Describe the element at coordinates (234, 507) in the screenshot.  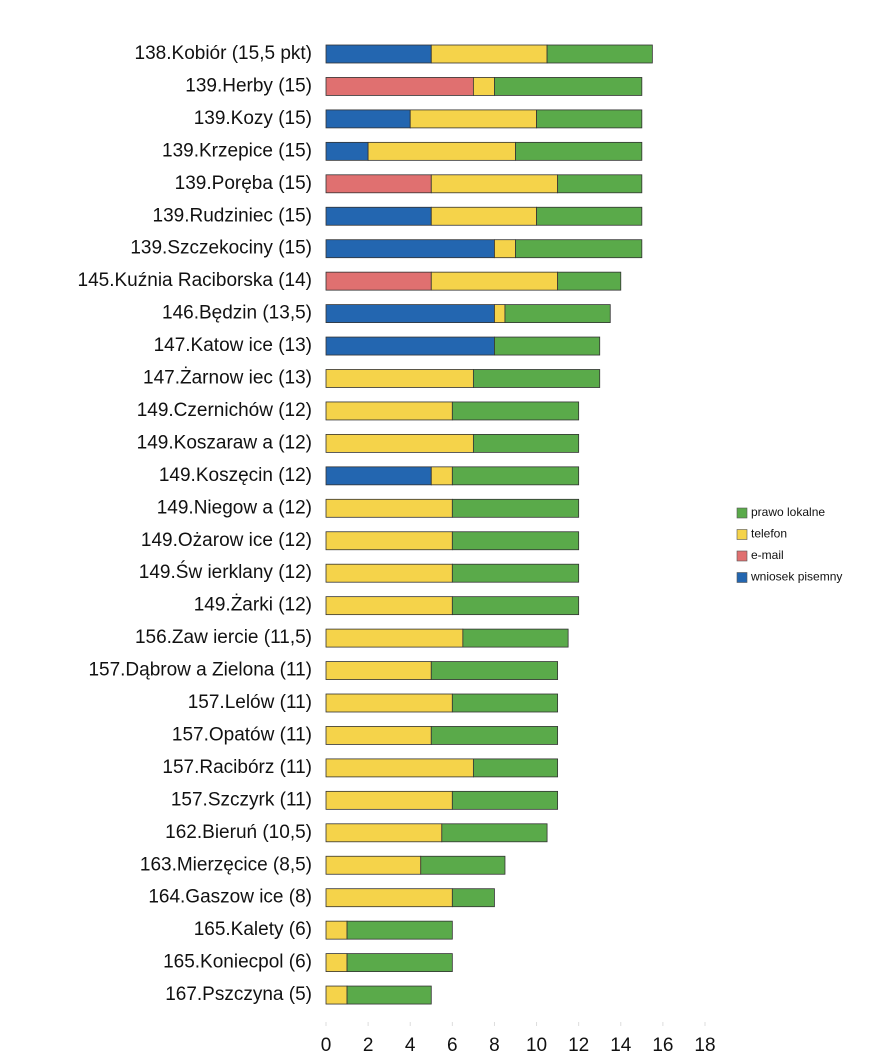
I see `category-label: 149.Niegow a (12)` at that location.